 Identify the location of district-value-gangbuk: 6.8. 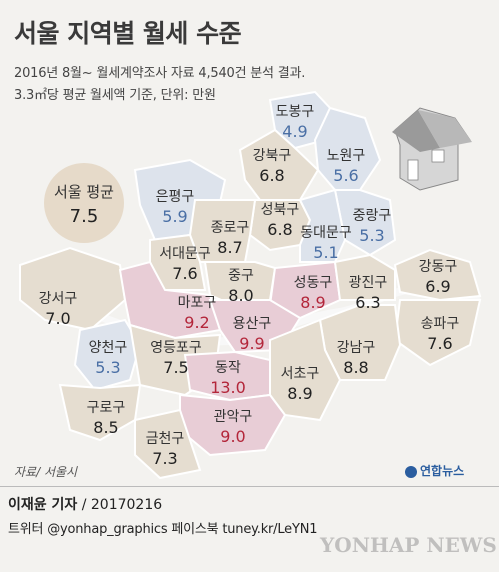
(271, 175).